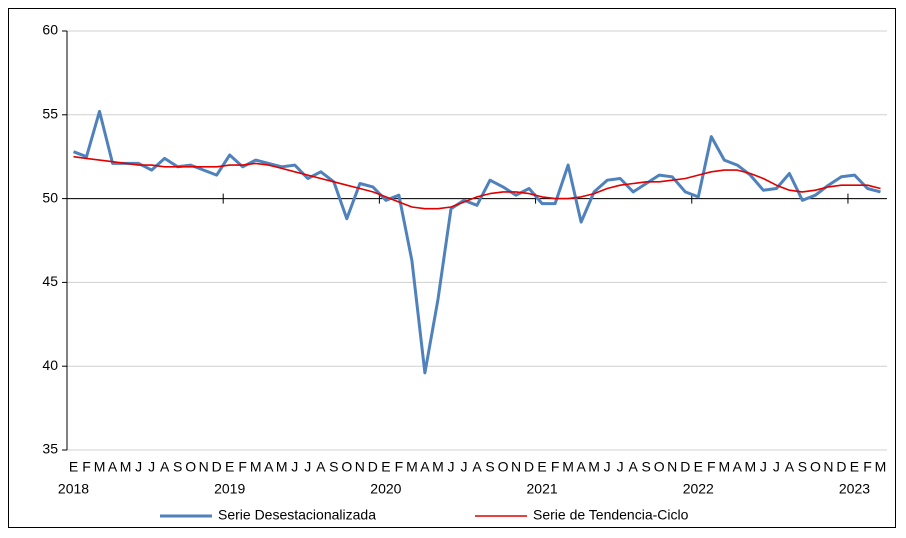  Describe the element at coordinates (854, 489) in the screenshot. I see `year-label: 2023` at that location.